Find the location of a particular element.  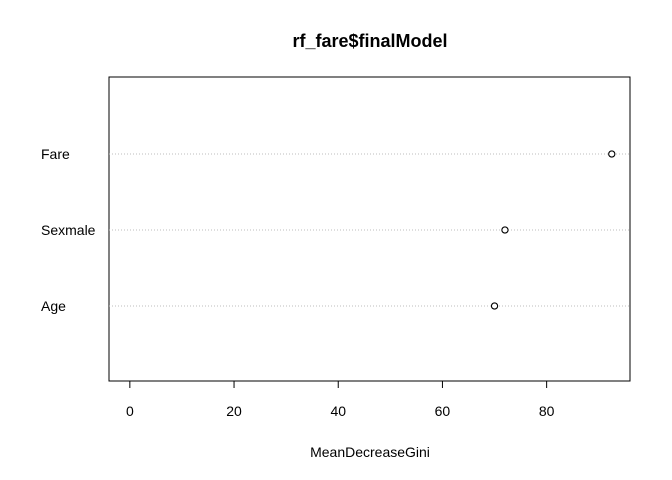

data-points is located at coordinates (553, 230).